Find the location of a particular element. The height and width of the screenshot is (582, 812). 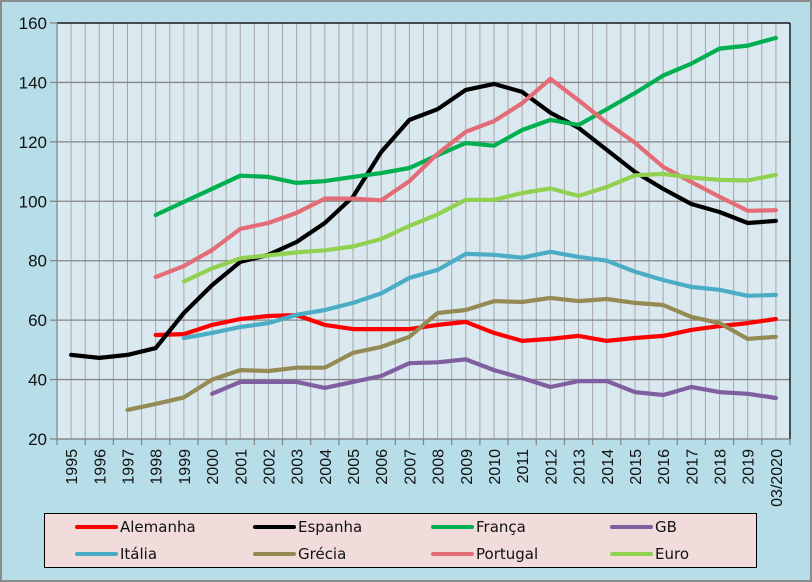

x-tick-label: 2006 is located at coordinates (382, 467).